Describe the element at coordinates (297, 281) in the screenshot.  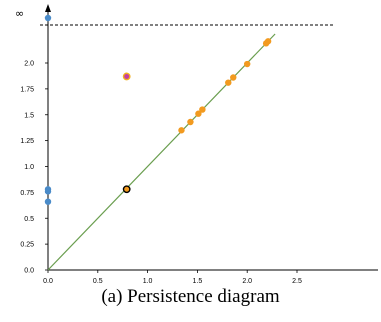
I see `x-tick-label: 2.5` at that location.